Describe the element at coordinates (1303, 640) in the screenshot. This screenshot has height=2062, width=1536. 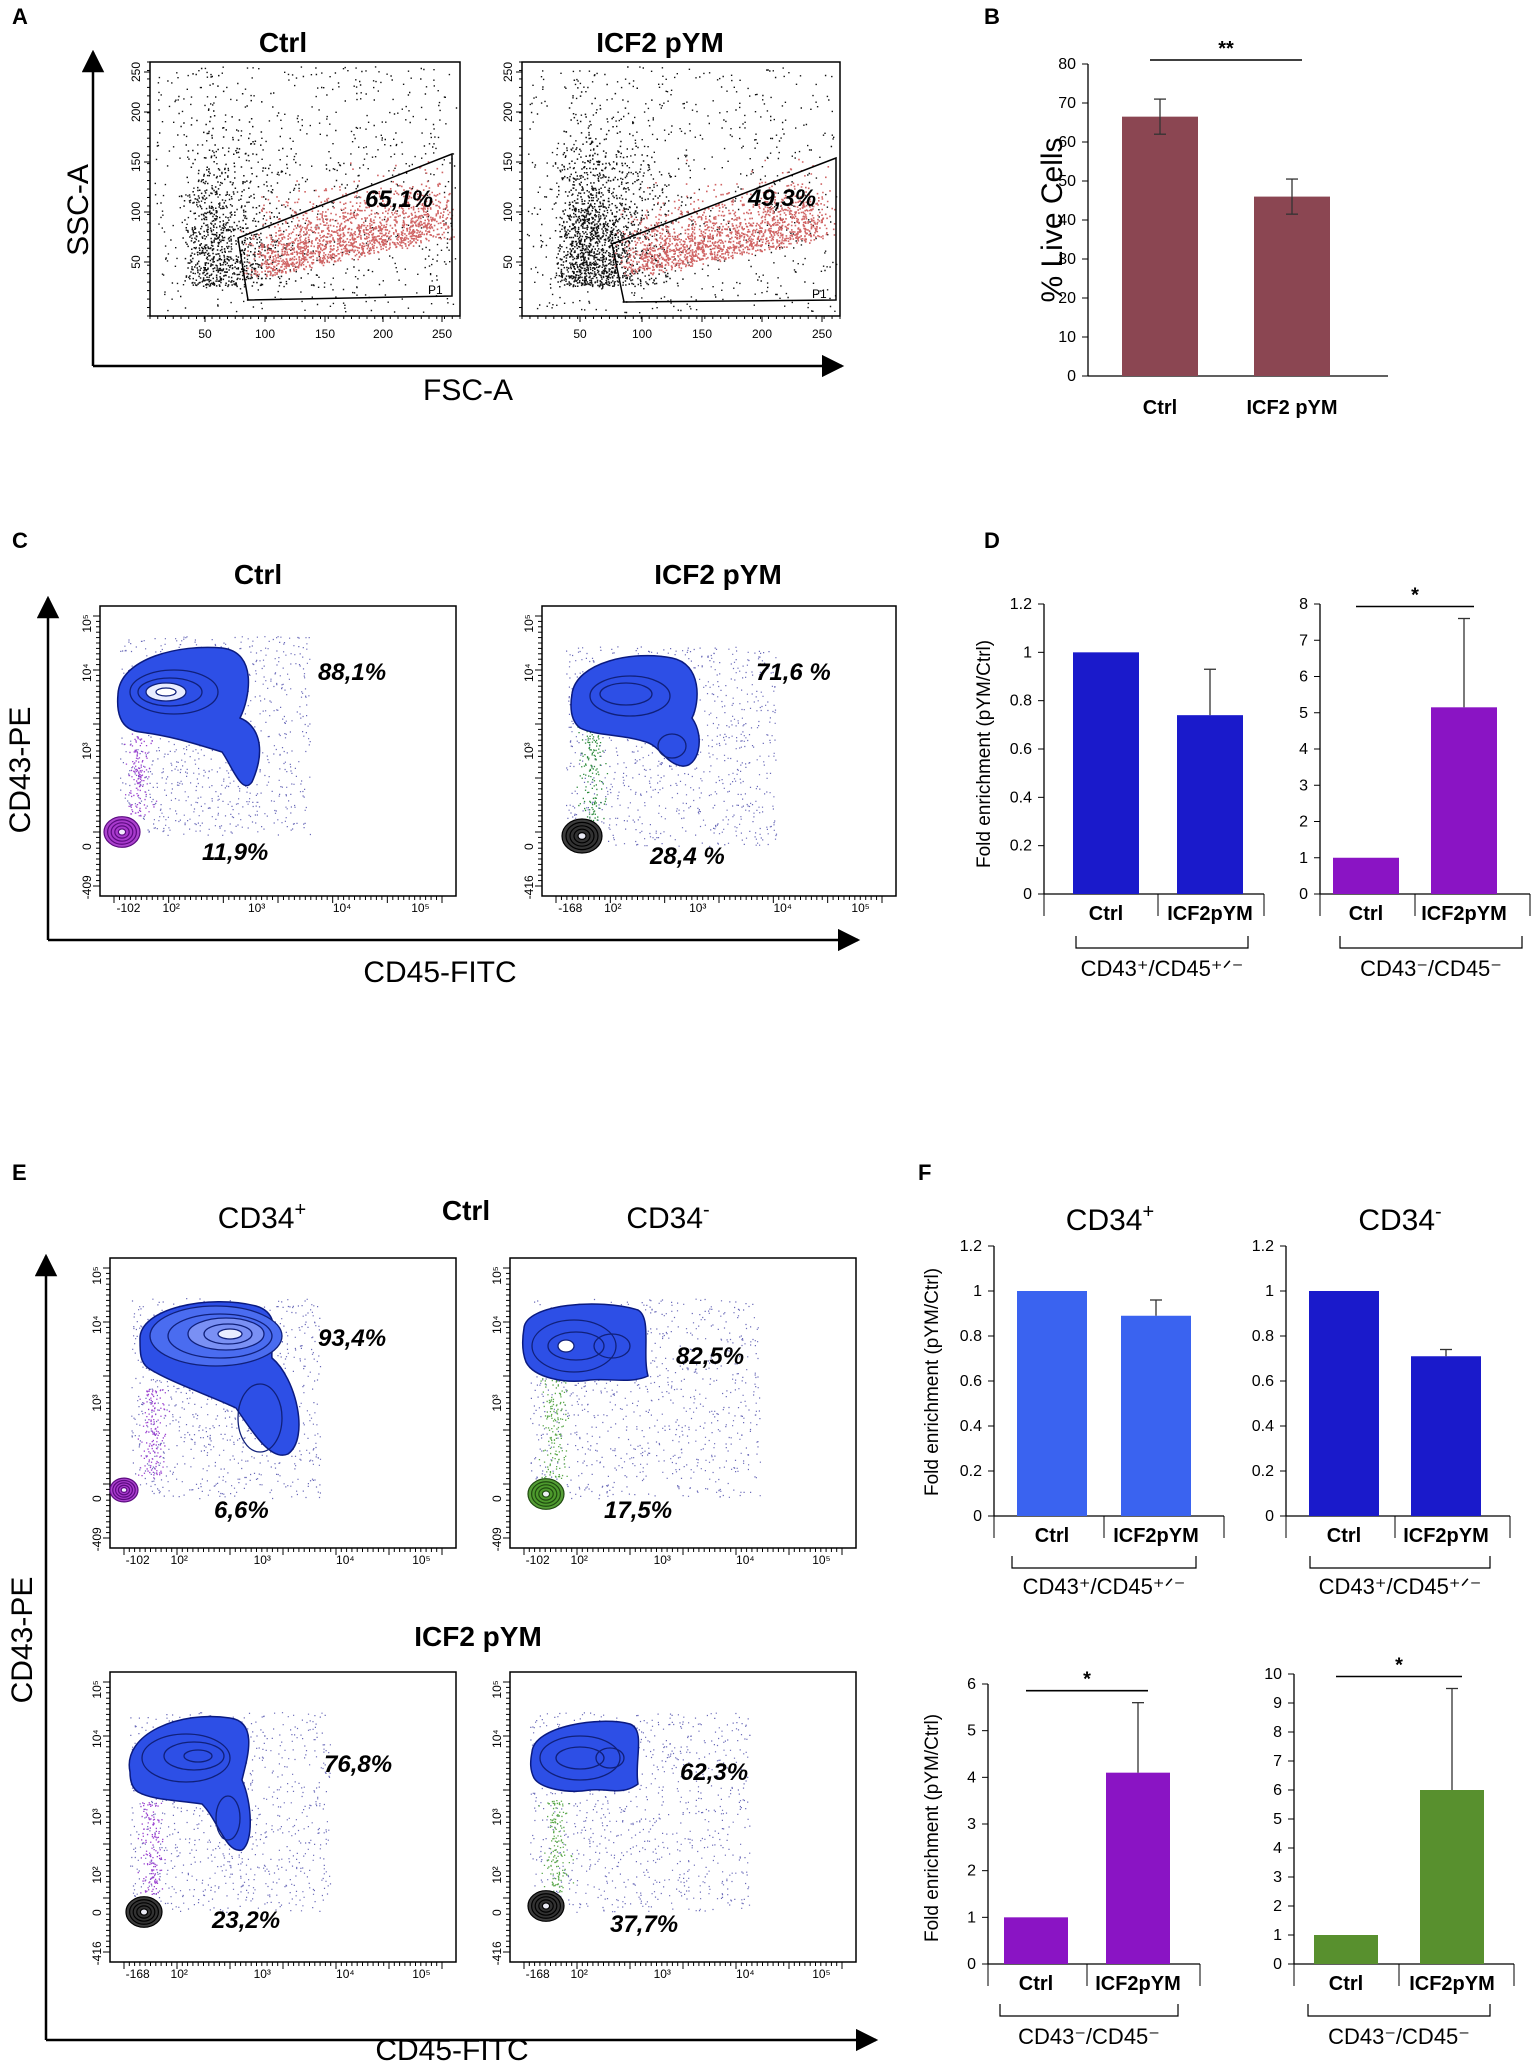
I see `y-tick-label: 7` at that location.